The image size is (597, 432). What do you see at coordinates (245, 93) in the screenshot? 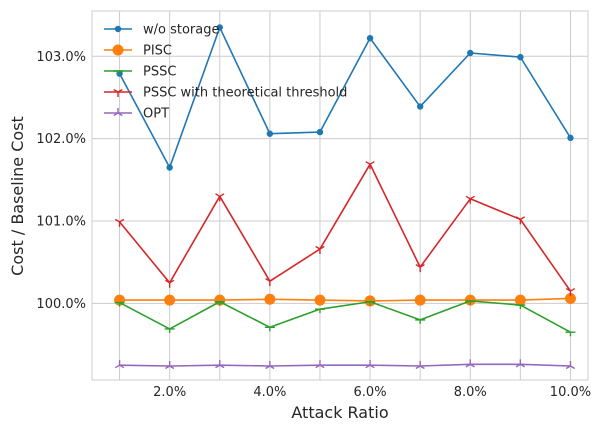
I see `legend-label: PSSC with theoretical threshold` at bounding box center [245, 93].